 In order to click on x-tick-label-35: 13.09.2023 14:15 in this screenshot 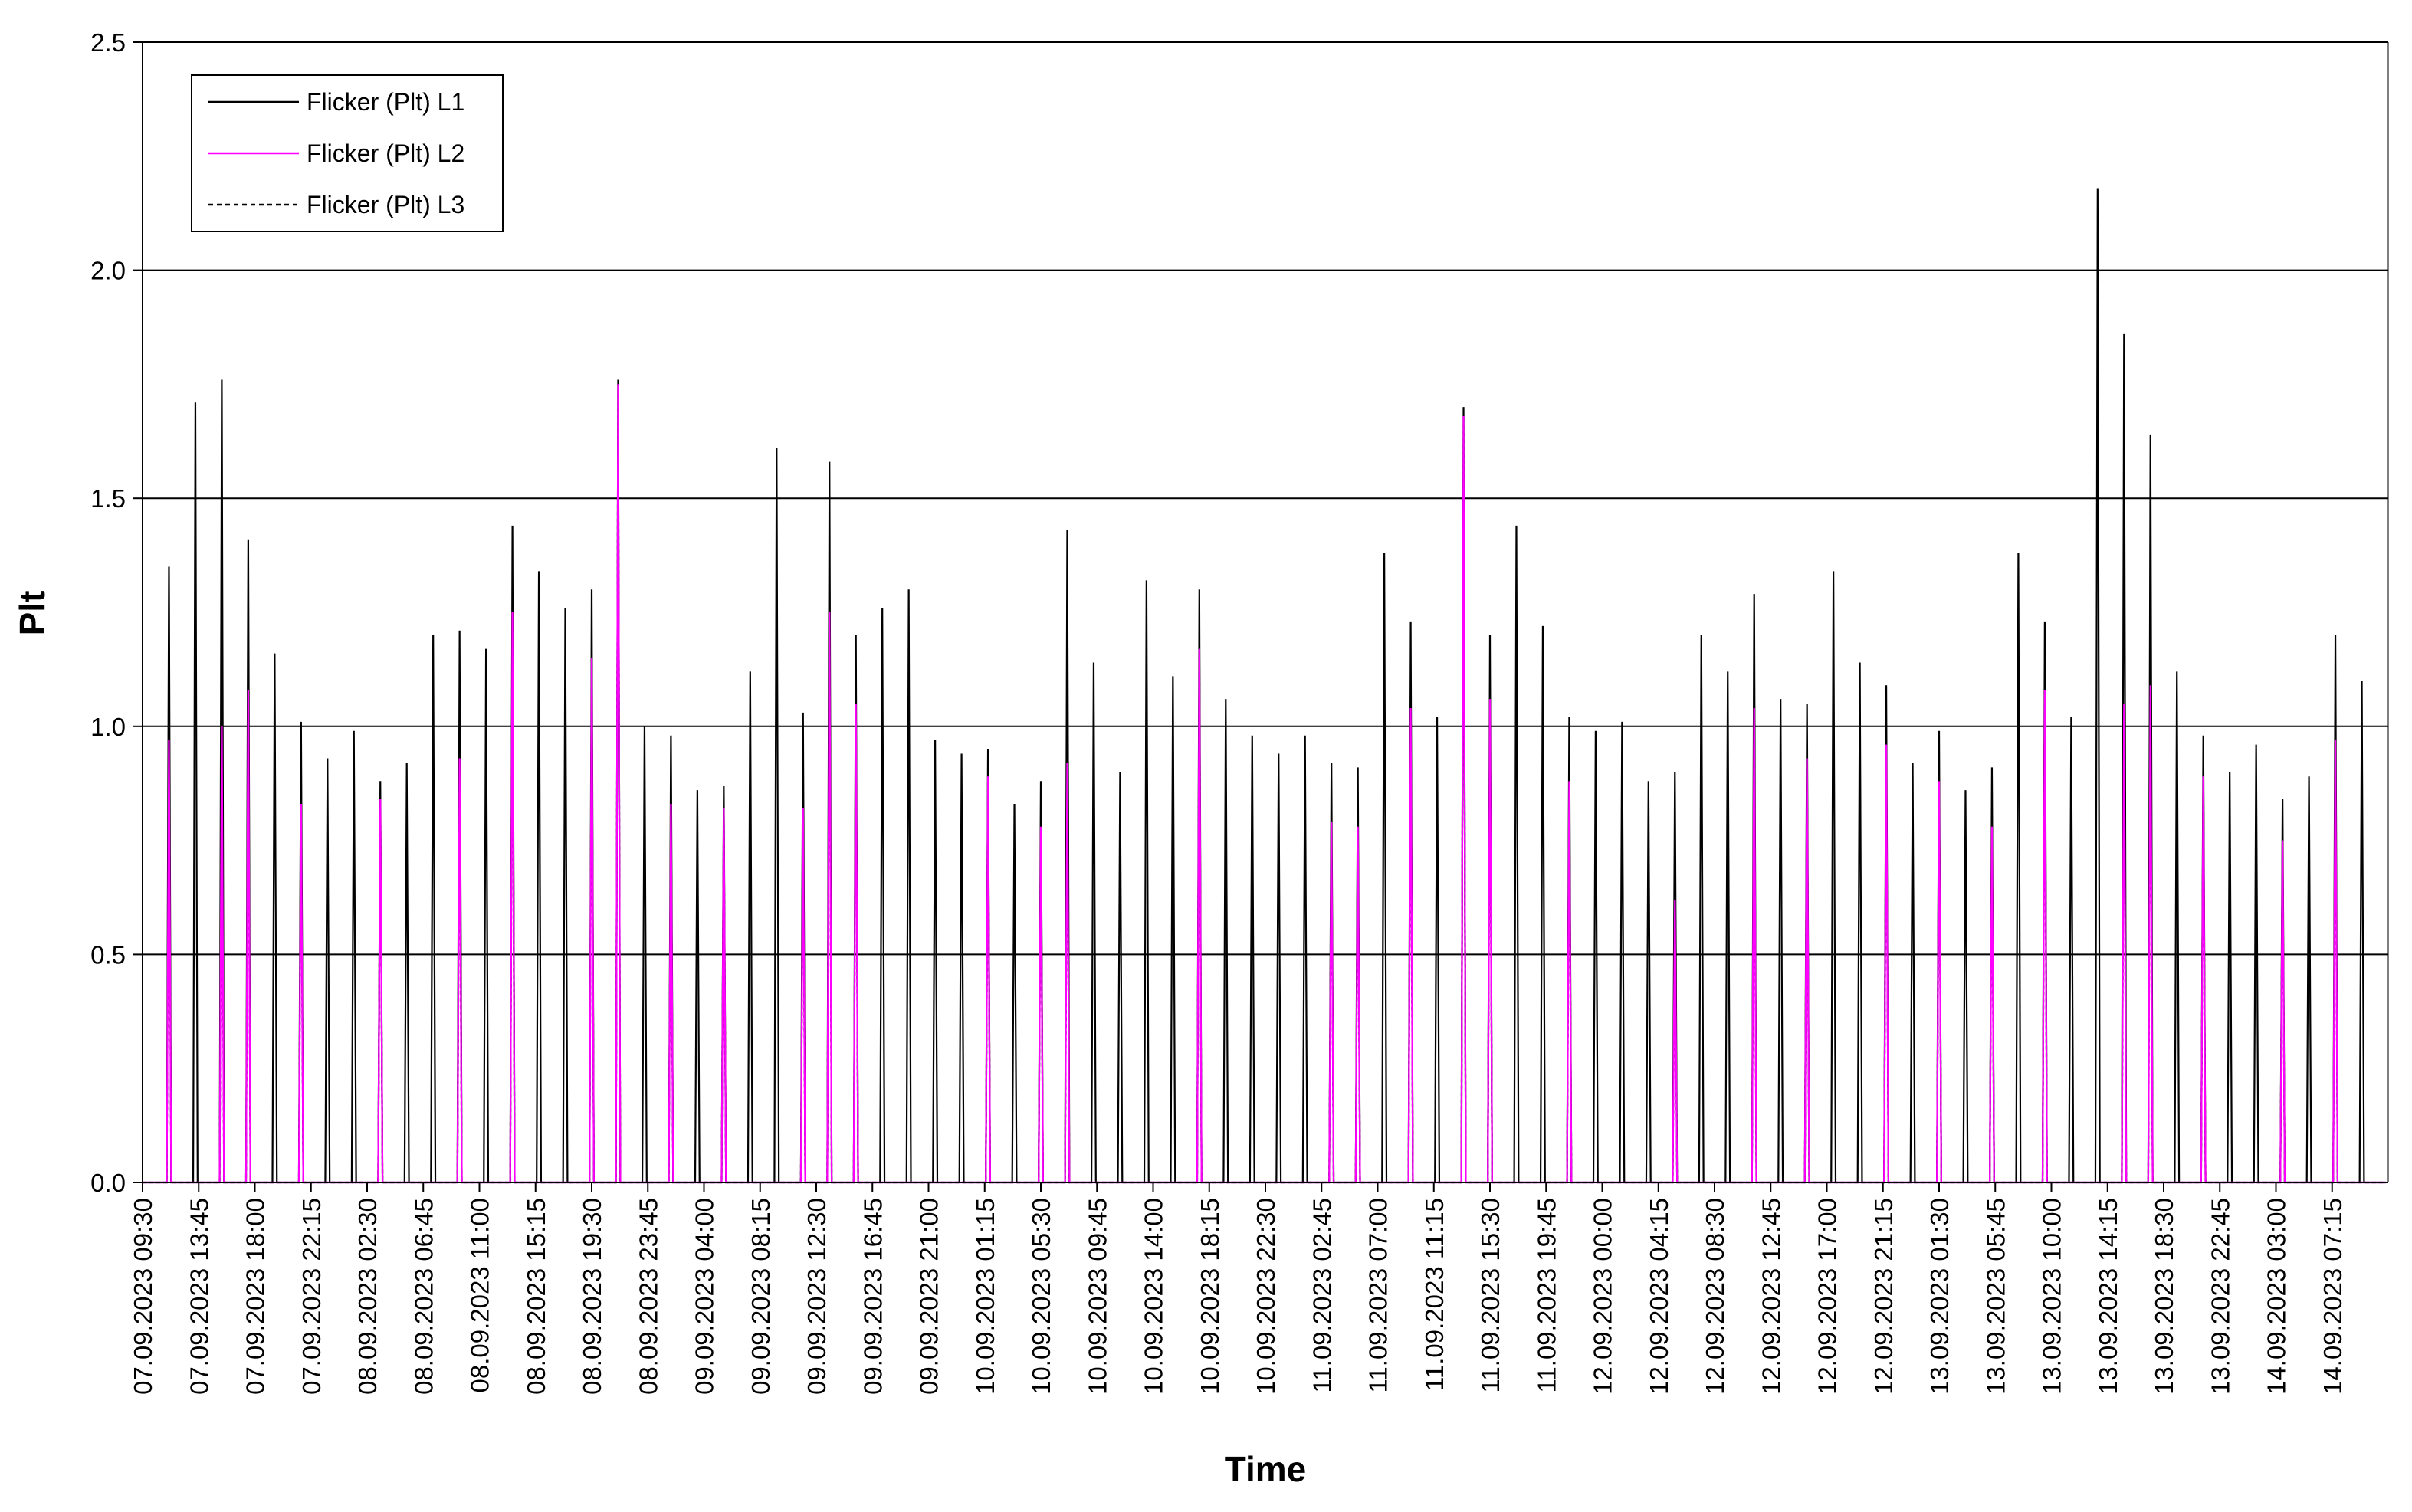, I will do `click(2108, 1296)`.